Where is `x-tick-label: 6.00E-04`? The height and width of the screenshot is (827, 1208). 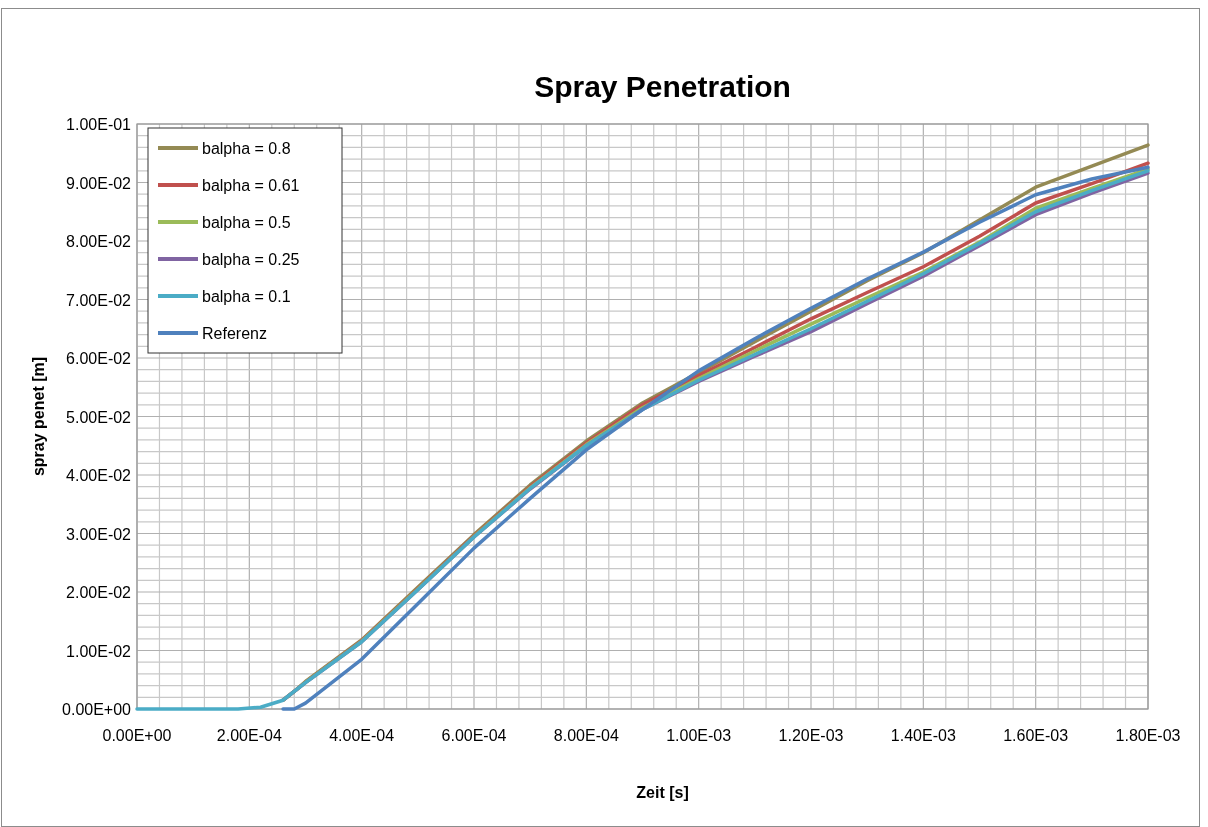
x-tick-label: 6.00E-04 is located at coordinates (474, 735).